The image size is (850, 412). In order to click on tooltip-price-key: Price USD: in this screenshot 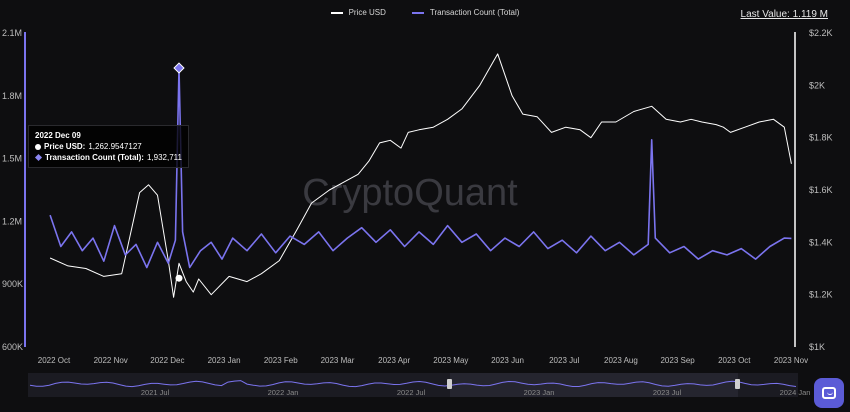, I will do `click(65, 146)`.